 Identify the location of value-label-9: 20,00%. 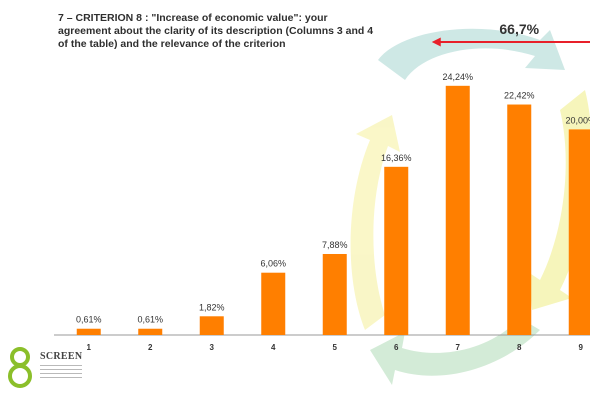
(577, 120).